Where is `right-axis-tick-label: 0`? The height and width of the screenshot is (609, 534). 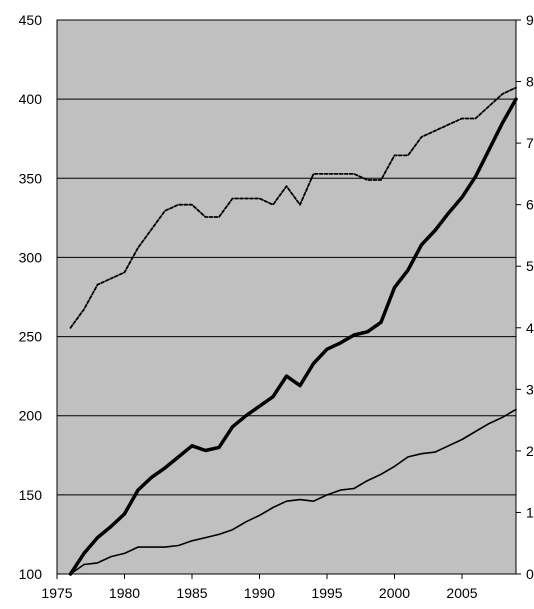
right-axis-tick-label: 0 is located at coordinates (530, 574).